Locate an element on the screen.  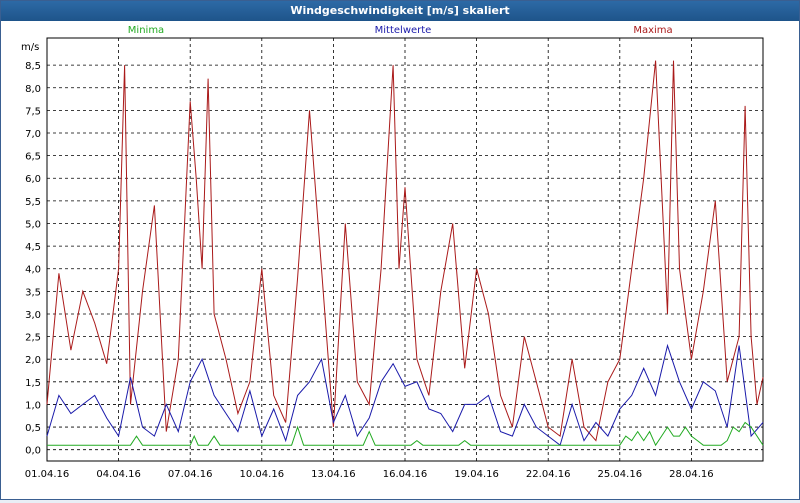
legend-minima: Minima is located at coordinates (146, 30).